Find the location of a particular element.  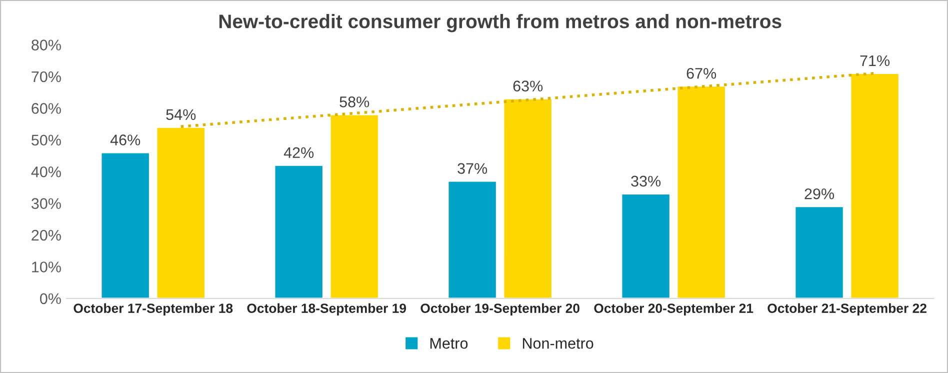

legend-label: Non-metro is located at coordinates (558, 343).